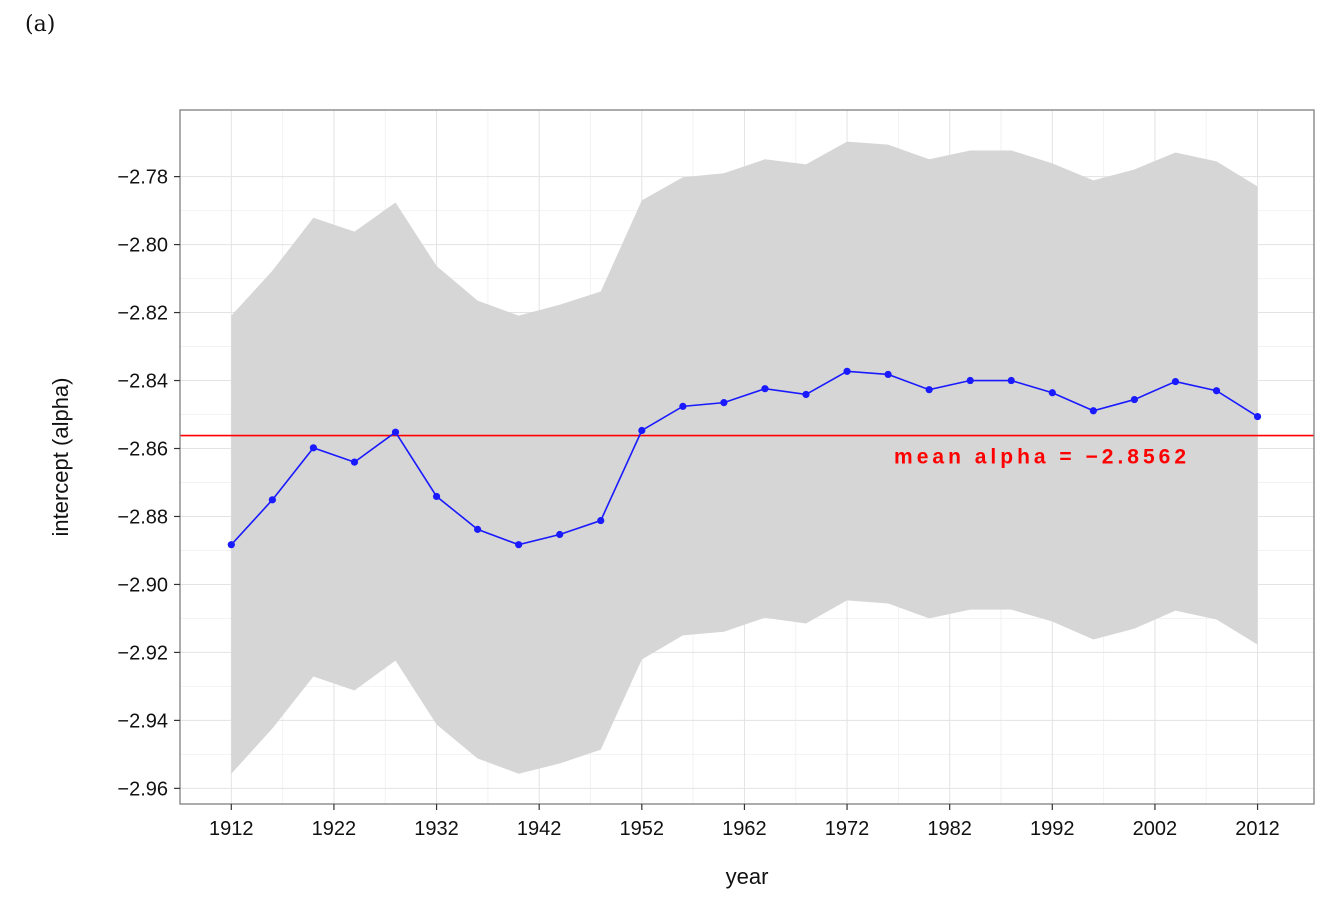 The width and height of the screenshot is (1338, 924). I want to click on x-tick-label: 1942, so click(539, 829).